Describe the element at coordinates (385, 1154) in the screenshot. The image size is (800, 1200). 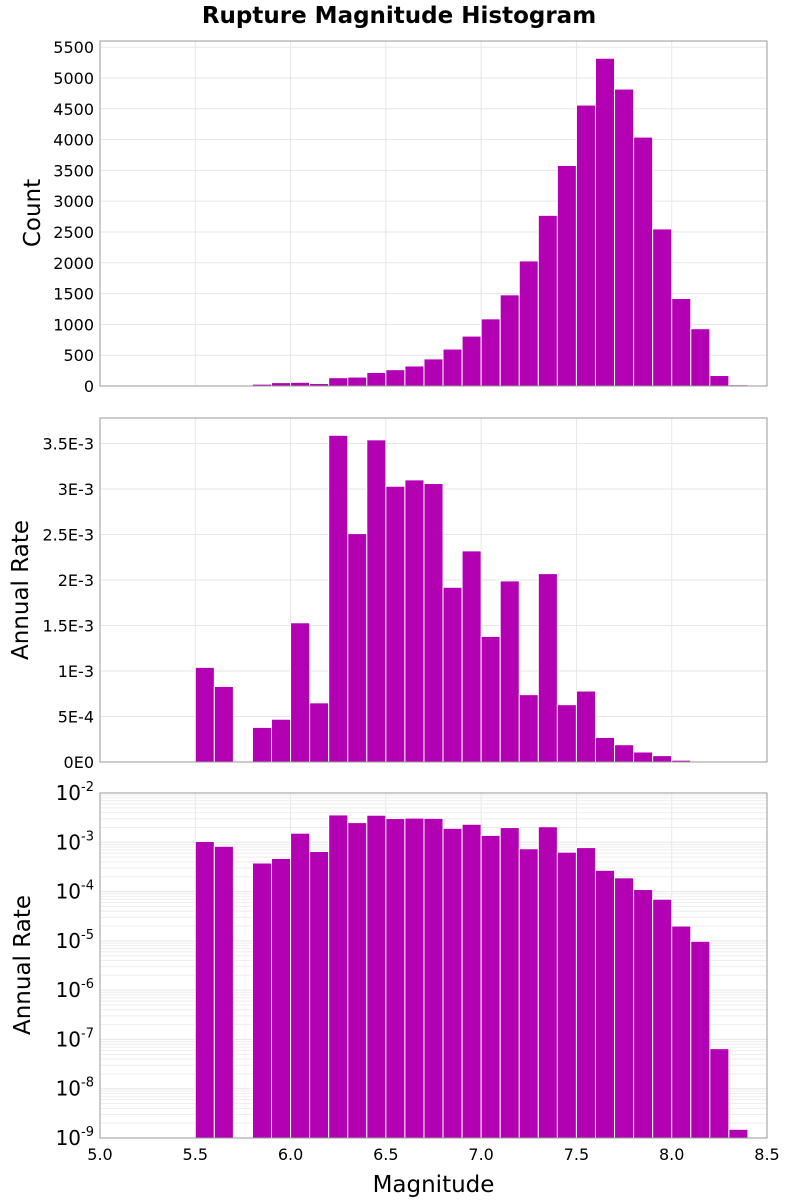
I see `x-tick-label: 6.5` at that location.